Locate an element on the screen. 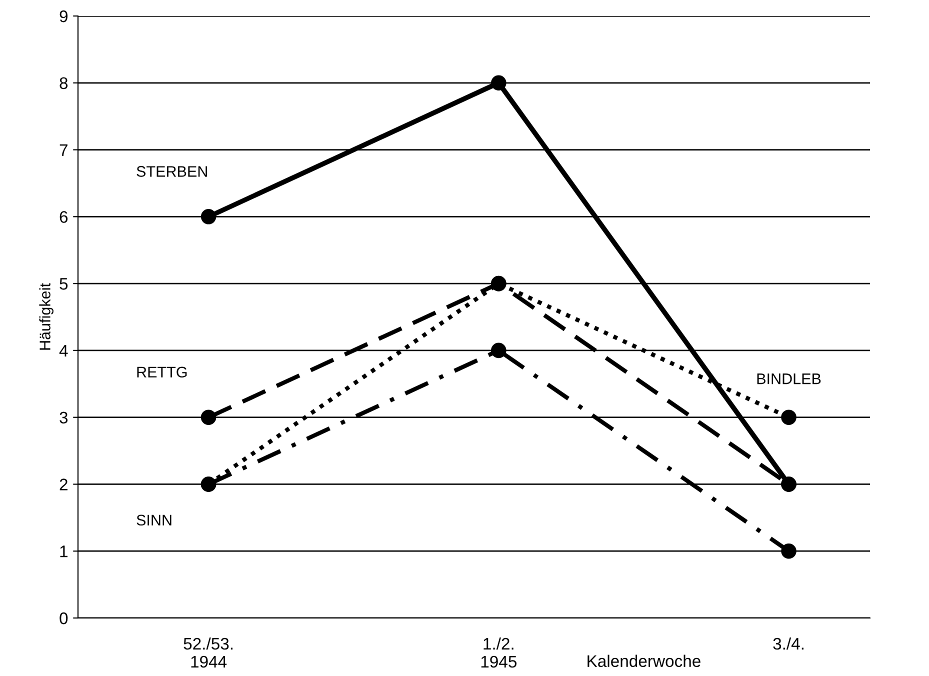 The width and height of the screenshot is (929, 676). x-tick-label: 3./4. is located at coordinates (788, 643).